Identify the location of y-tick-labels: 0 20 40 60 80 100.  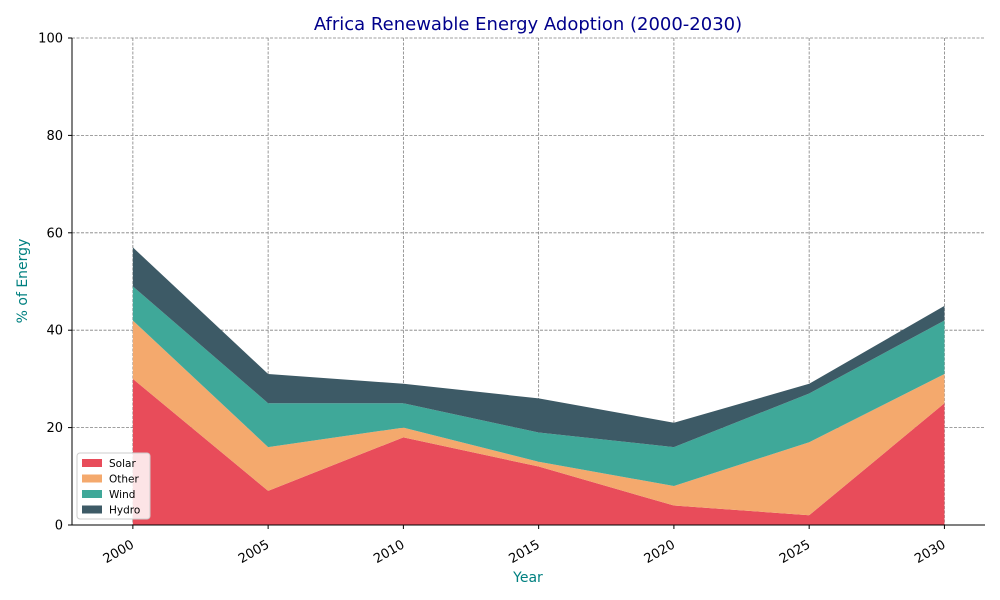
(55, 283).